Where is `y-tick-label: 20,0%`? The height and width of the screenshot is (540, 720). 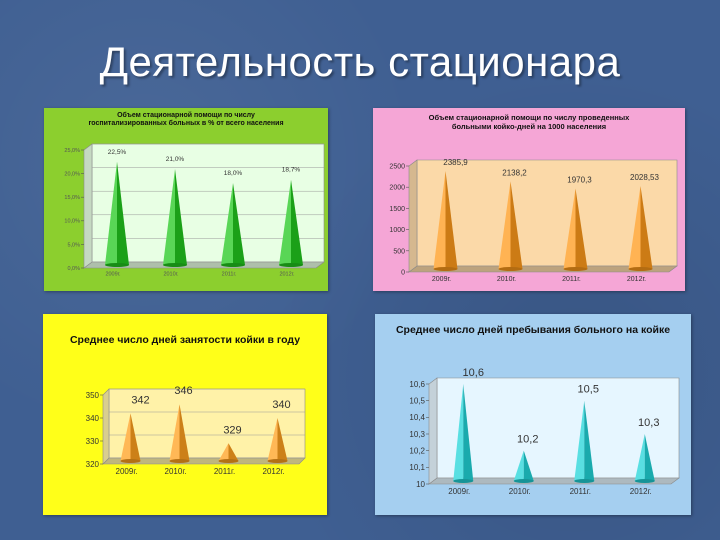
y-tick-label: 20,0% is located at coordinates (72, 175).